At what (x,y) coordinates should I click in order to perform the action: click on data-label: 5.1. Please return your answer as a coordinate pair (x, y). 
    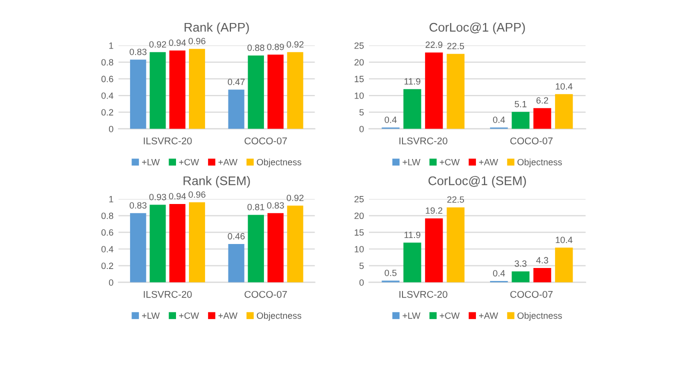
    Looking at the image, I should click on (520, 104).